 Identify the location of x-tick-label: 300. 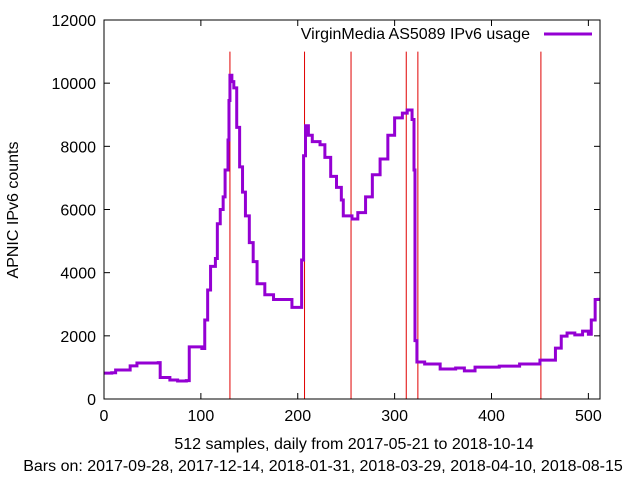
(394, 416).